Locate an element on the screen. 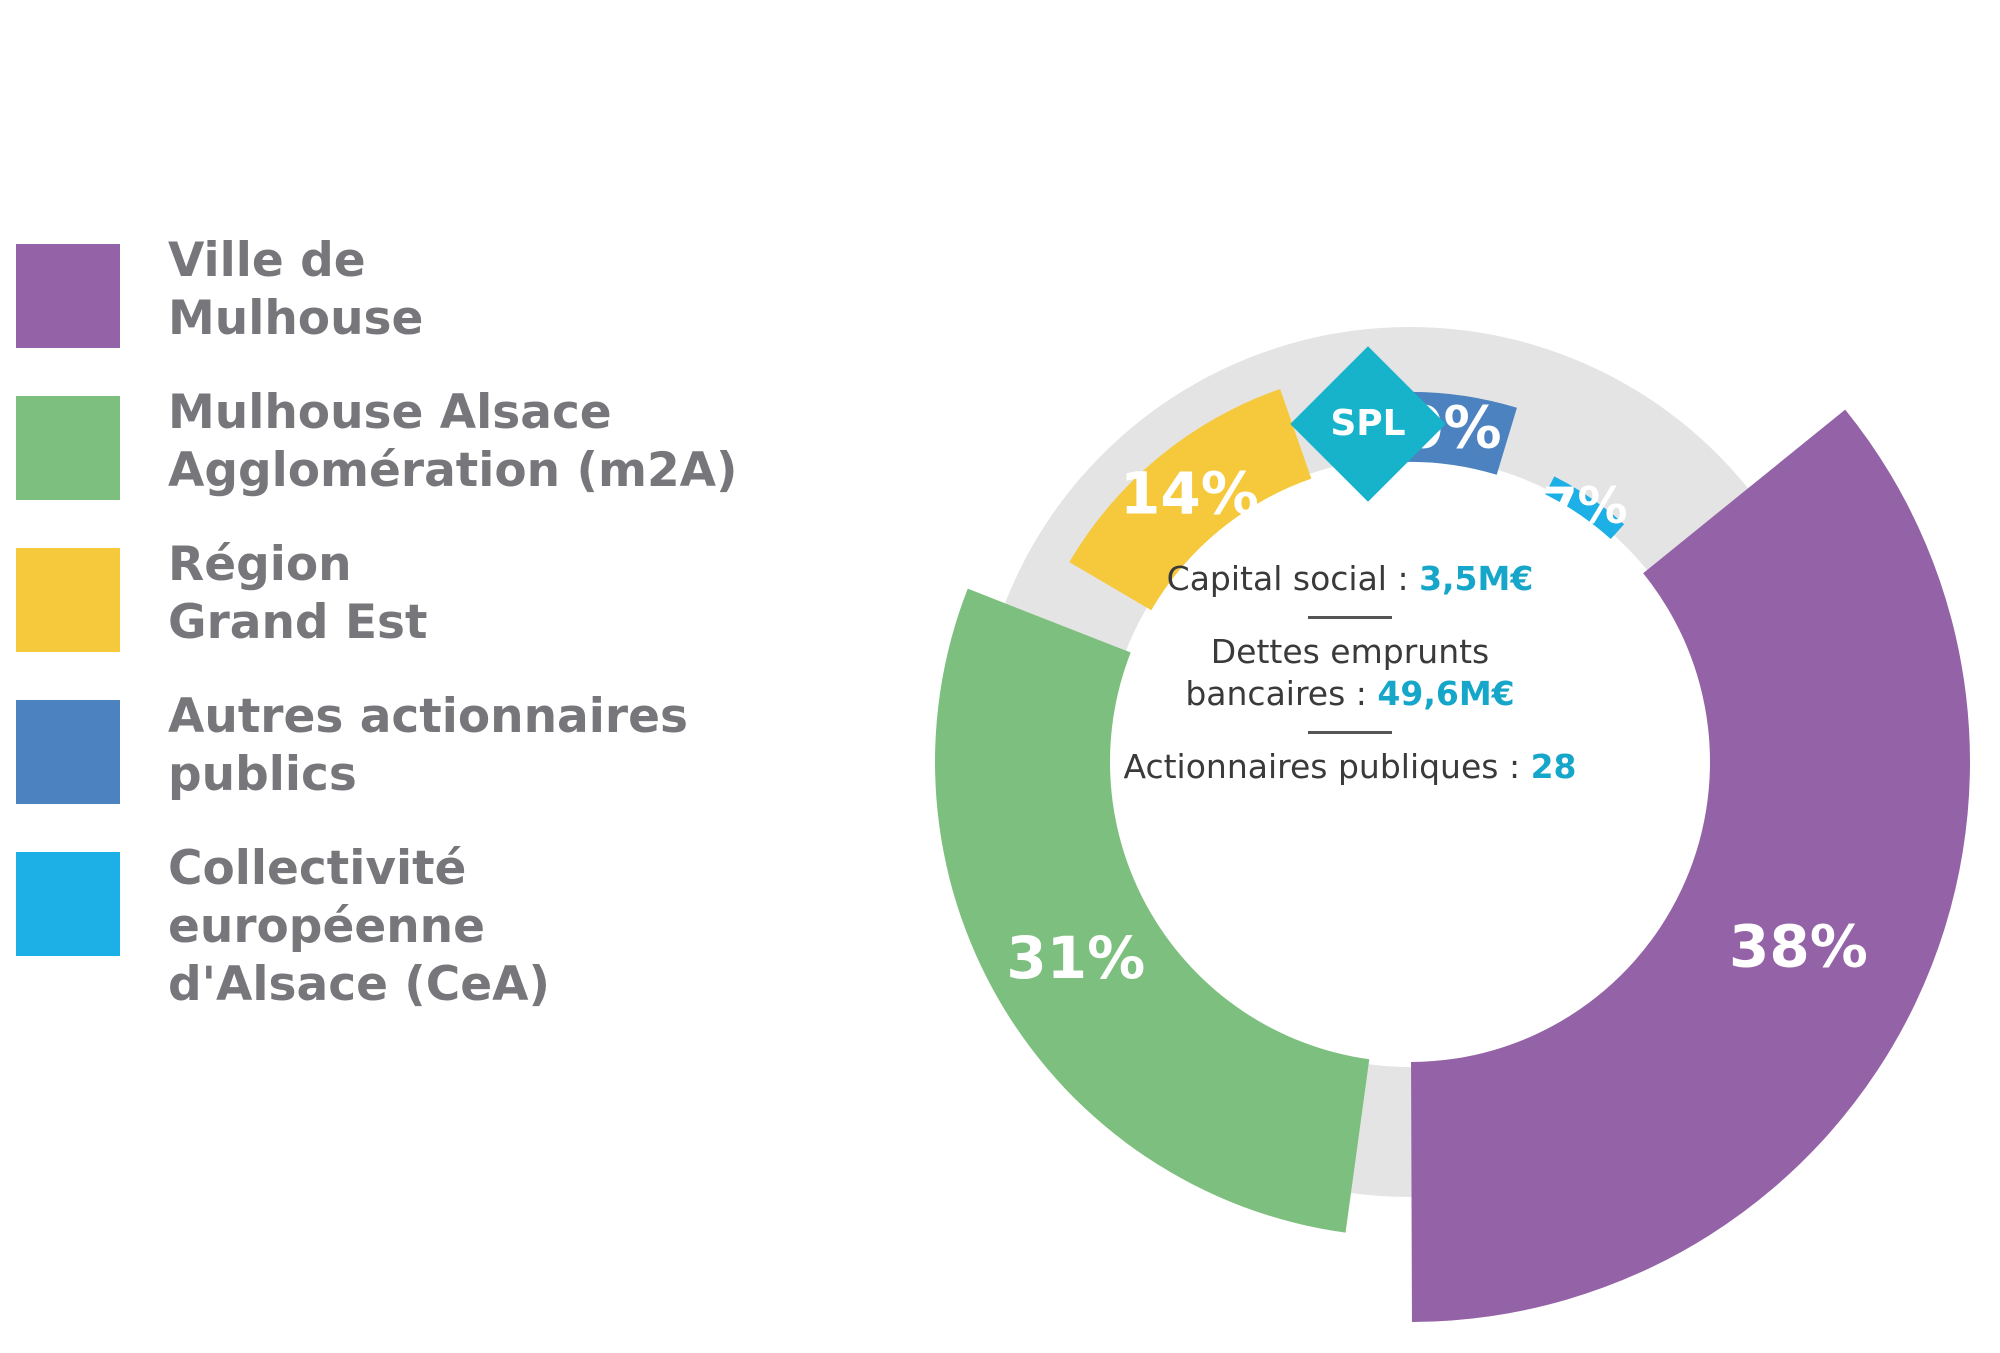 Image resolution: width=2000 pixels, height=1353 pixels. shareholders-label: Actionnaires publiques : is located at coordinates (1327, 766).